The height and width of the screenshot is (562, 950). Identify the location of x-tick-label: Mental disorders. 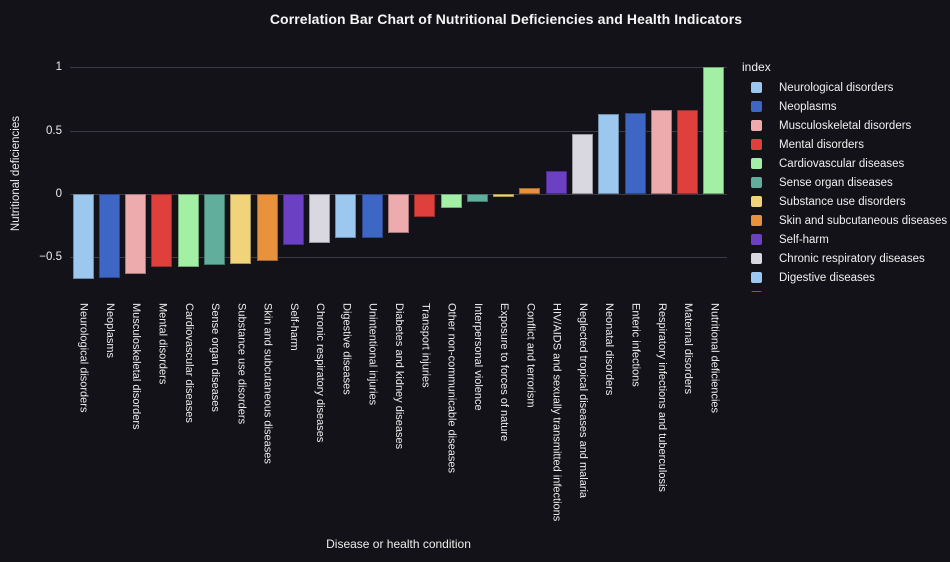
(162, 344).